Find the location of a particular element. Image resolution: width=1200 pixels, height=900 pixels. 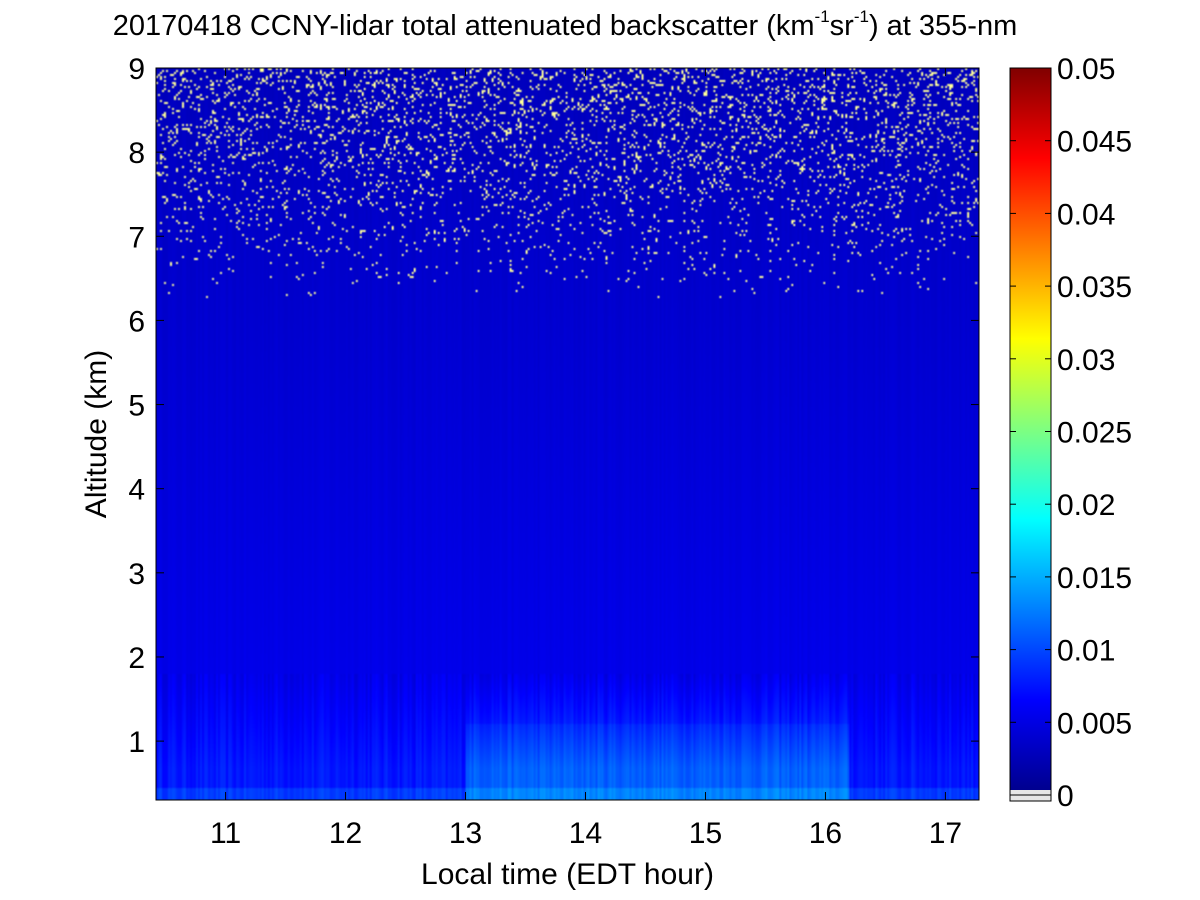

x-tick-label: 12 is located at coordinates (345, 833).